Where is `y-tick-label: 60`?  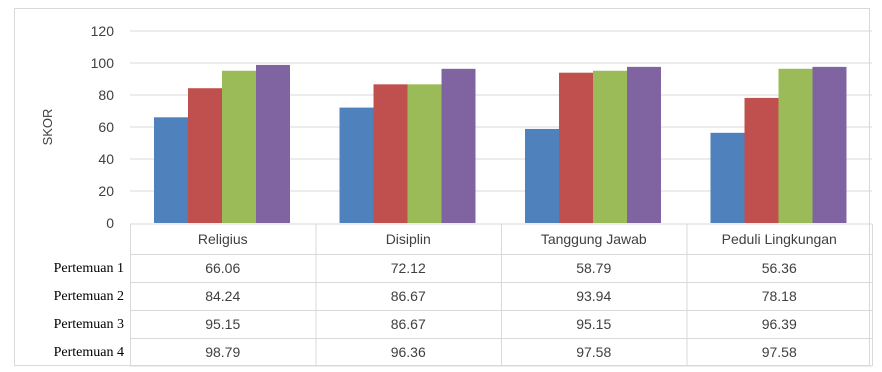
y-tick-label: 60 is located at coordinates (106, 127).